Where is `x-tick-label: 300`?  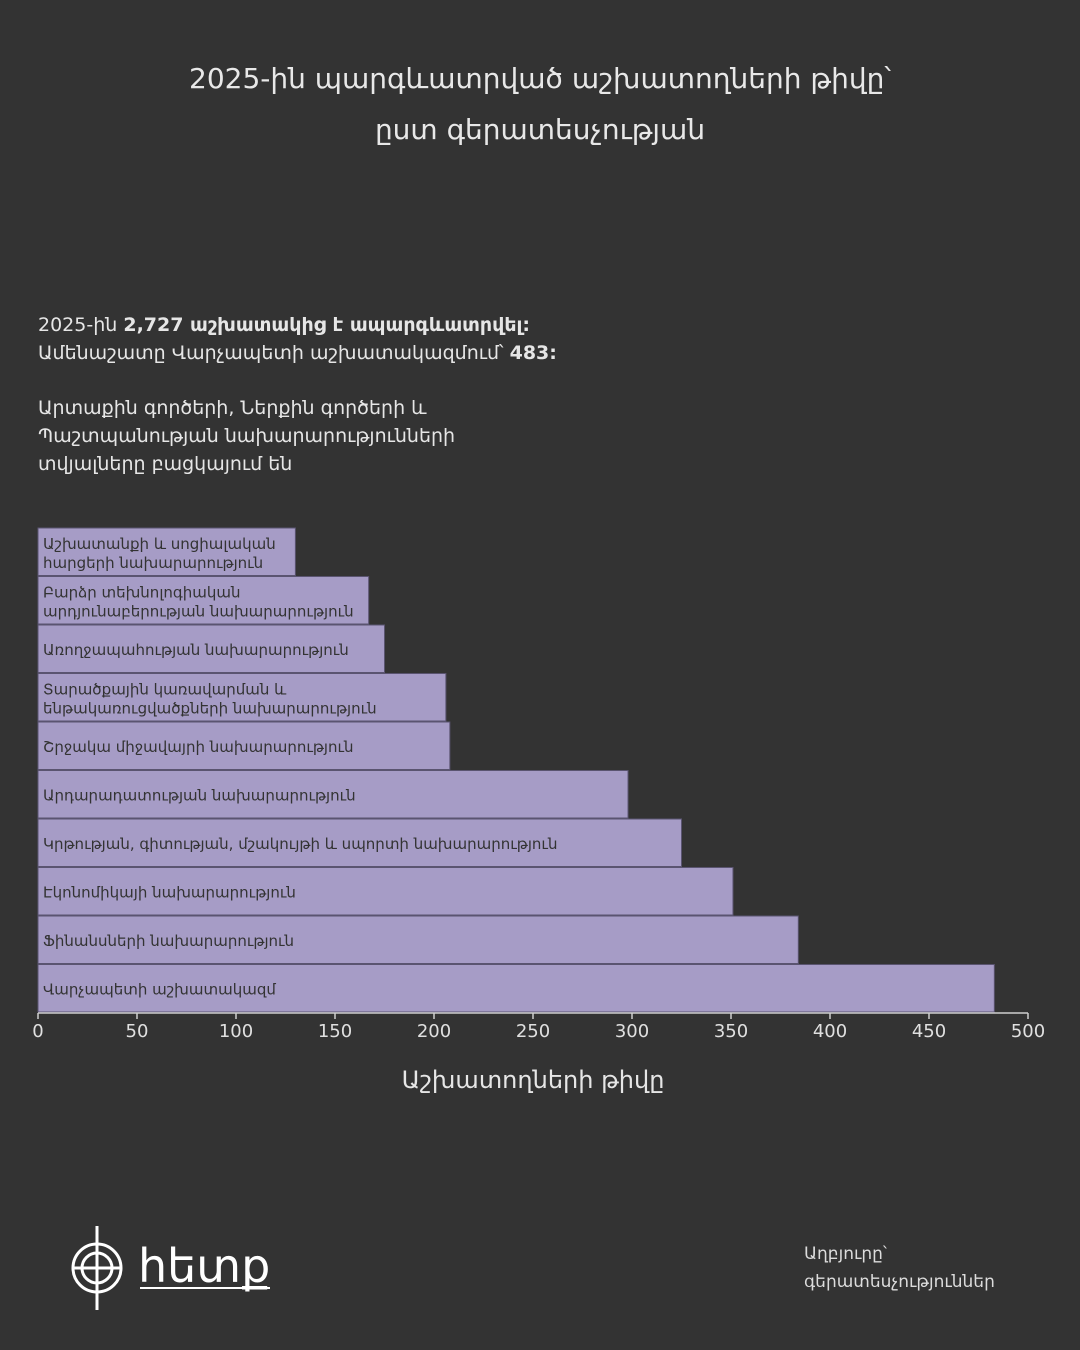
x-tick-label: 300 is located at coordinates (632, 1031).